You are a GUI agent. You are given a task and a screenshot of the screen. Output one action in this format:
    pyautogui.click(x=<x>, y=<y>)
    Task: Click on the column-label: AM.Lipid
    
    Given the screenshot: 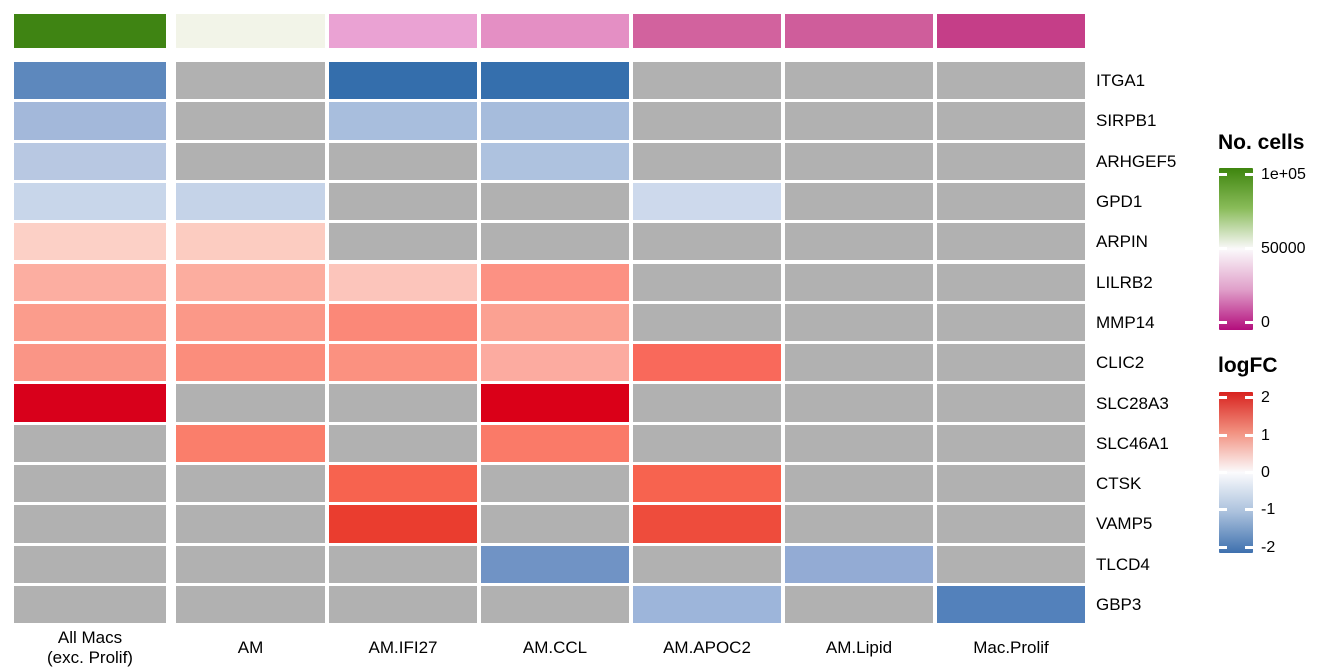 What is the action you would take?
    pyautogui.click(x=859, y=647)
    